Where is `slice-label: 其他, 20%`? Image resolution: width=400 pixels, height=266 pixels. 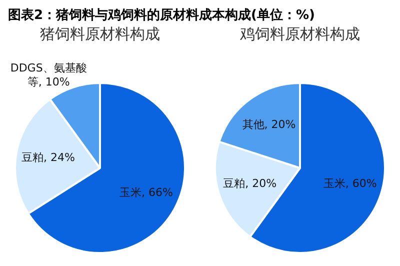 slice-label: 其他, 20% is located at coordinates (269, 125).